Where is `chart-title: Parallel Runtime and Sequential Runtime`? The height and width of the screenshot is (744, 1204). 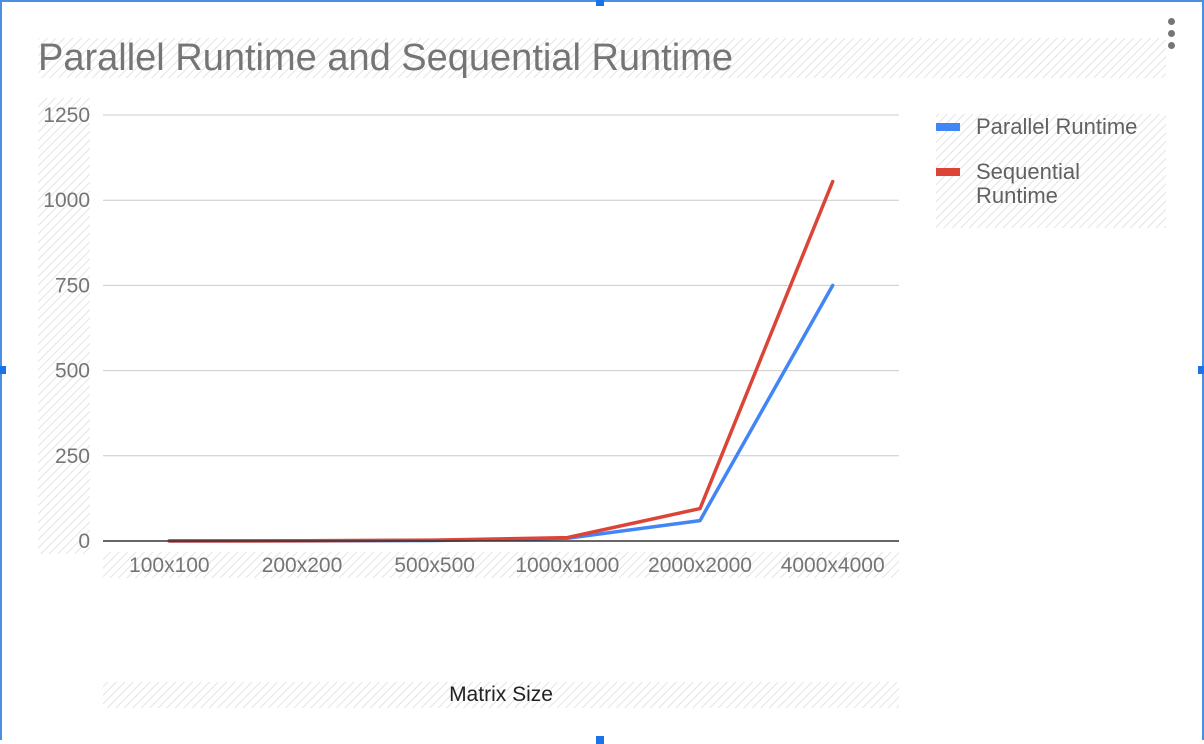
chart-title: Parallel Runtime and Sequential Runtime is located at coordinates (385, 58).